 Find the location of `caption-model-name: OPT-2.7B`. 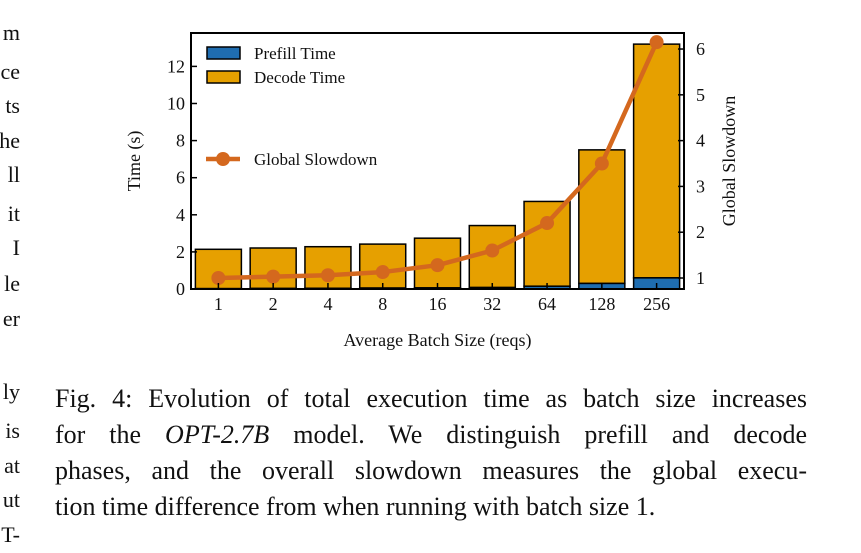

caption-model-name: OPT-2.7B is located at coordinates (217, 434).